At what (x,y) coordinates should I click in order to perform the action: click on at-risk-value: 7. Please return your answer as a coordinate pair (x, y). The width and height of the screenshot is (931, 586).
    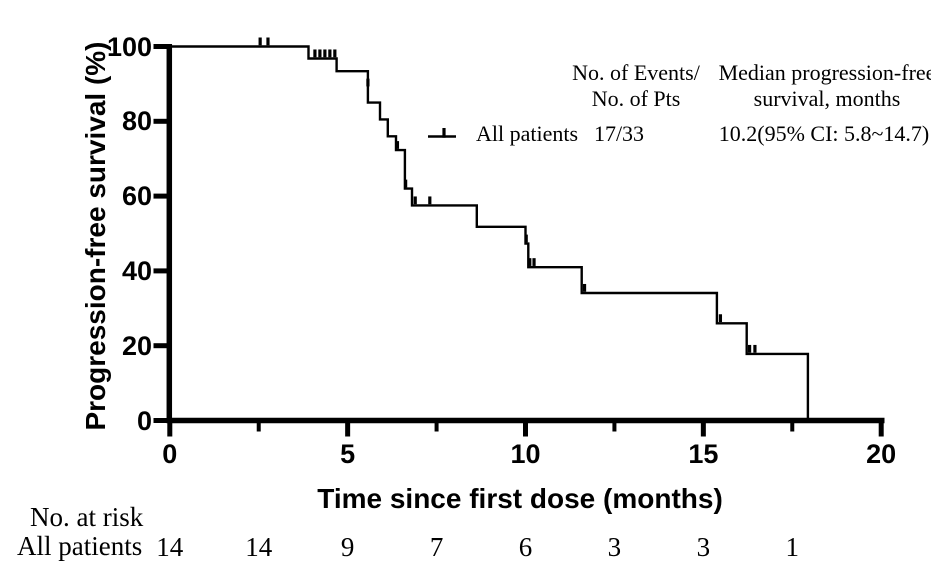
    Looking at the image, I should click on (436, 547).